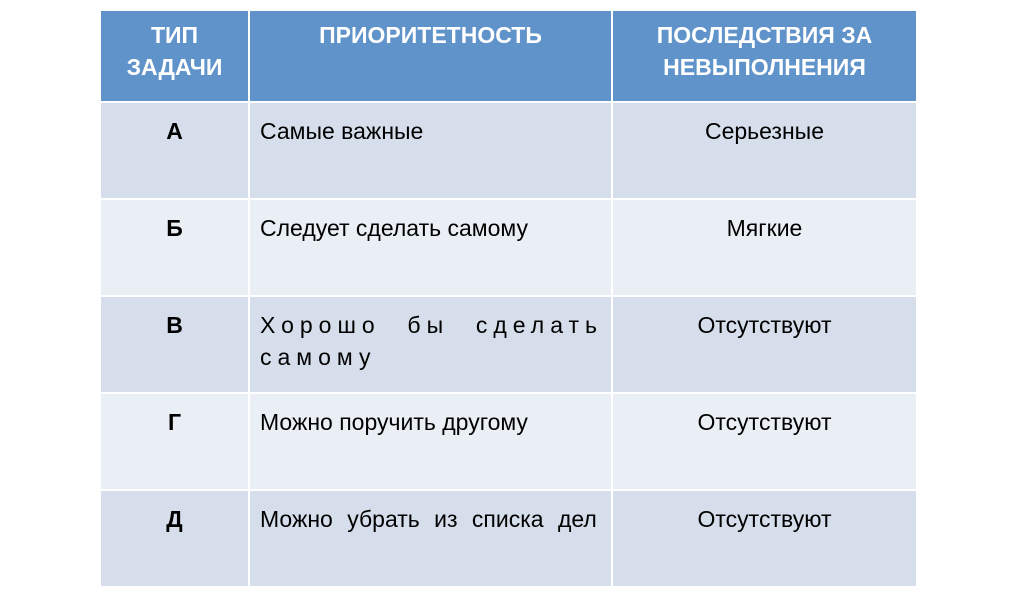  What do you see at coordinates (764, 56) in the screenshot?
I see `header-consequences: ПОСЛЕДСТВИЯ ЗА НЕВЫПОЛНЕНИЯ` at bounding box center [764, 56].